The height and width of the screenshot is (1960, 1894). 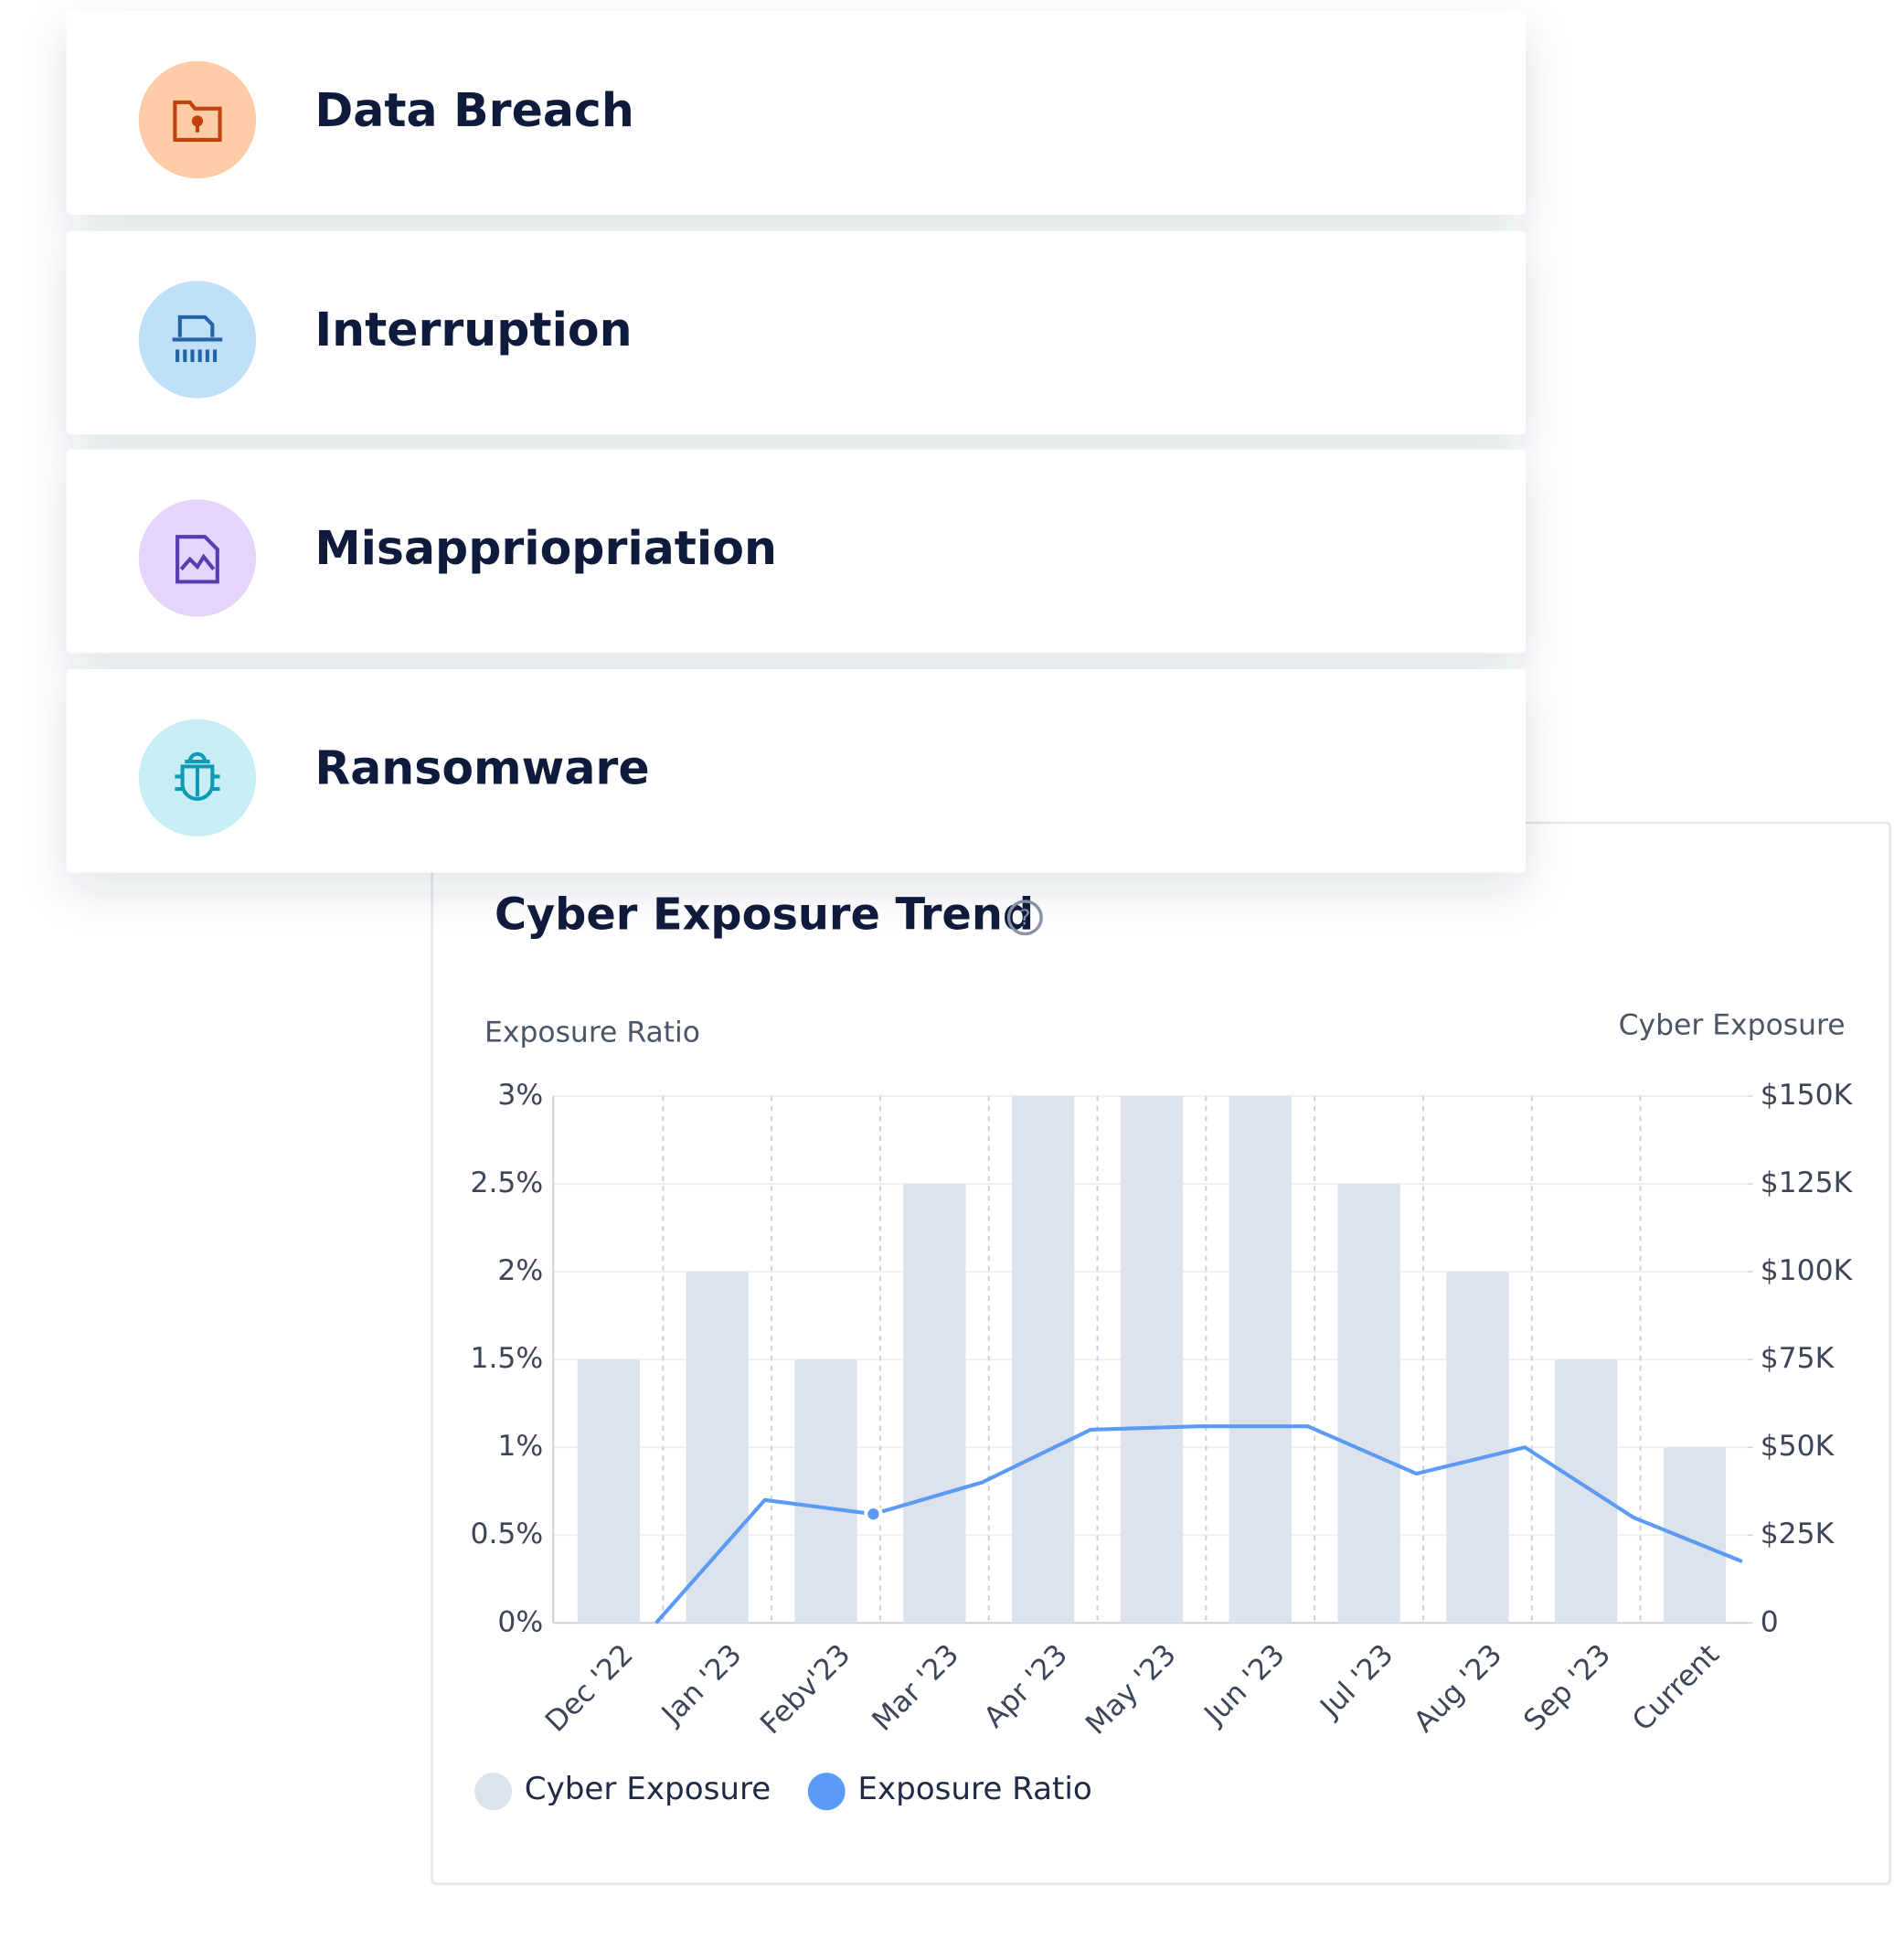 What do you see at coordinates (481, 767) in the screenshot?
I see `card-label: Ransomware` at bounding box center [481, 767].